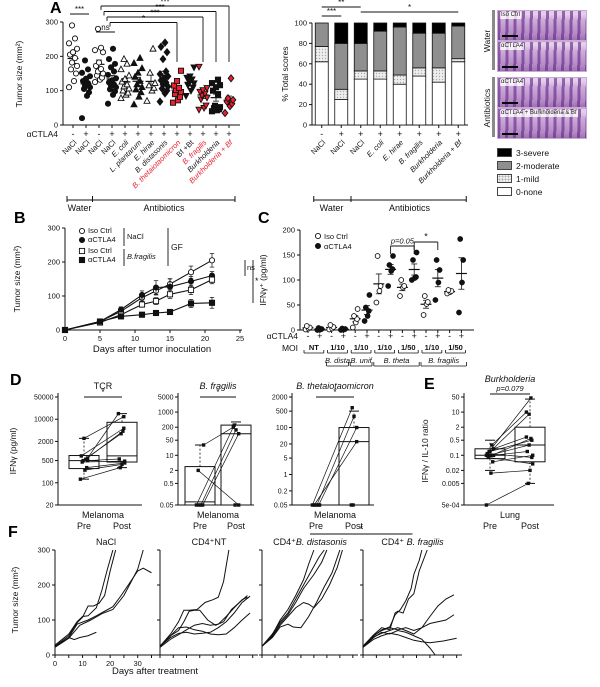 This screenshot has width=600, height=687. What do you see at coordinates (542, 123) in the screenshot?
I see `histology-image-actla4-burkholderia-bf: αCTLA4 + Burkholderia & Bf` at bounding box center [542, 123].